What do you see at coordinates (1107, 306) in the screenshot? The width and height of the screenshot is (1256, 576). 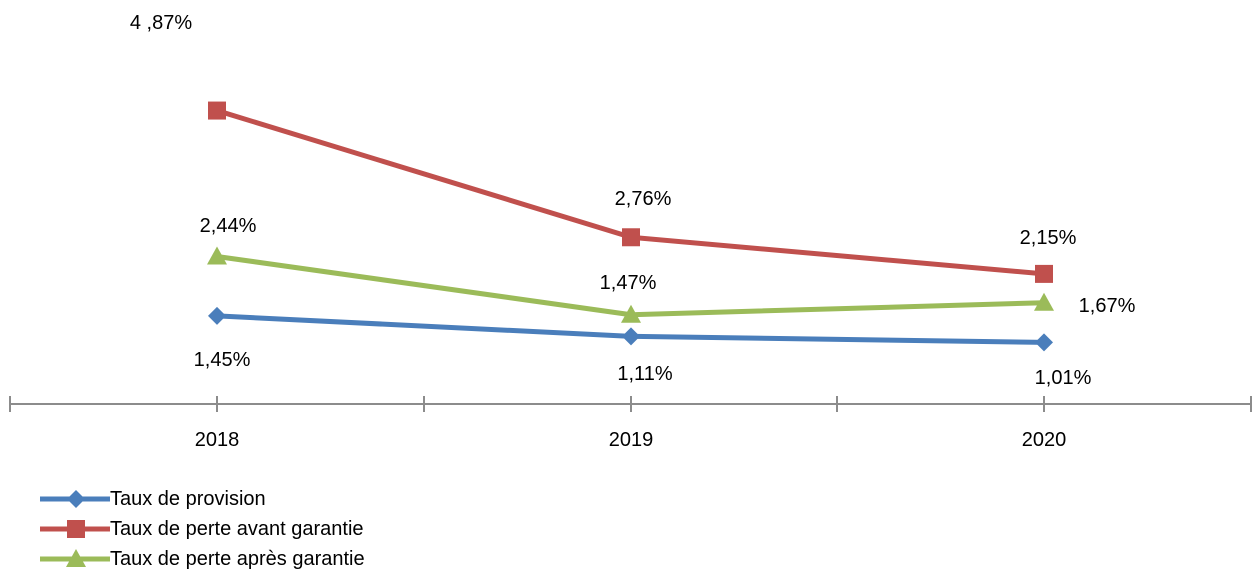 I see `data-label: 1,67%` at bounding box center [1107, 306].